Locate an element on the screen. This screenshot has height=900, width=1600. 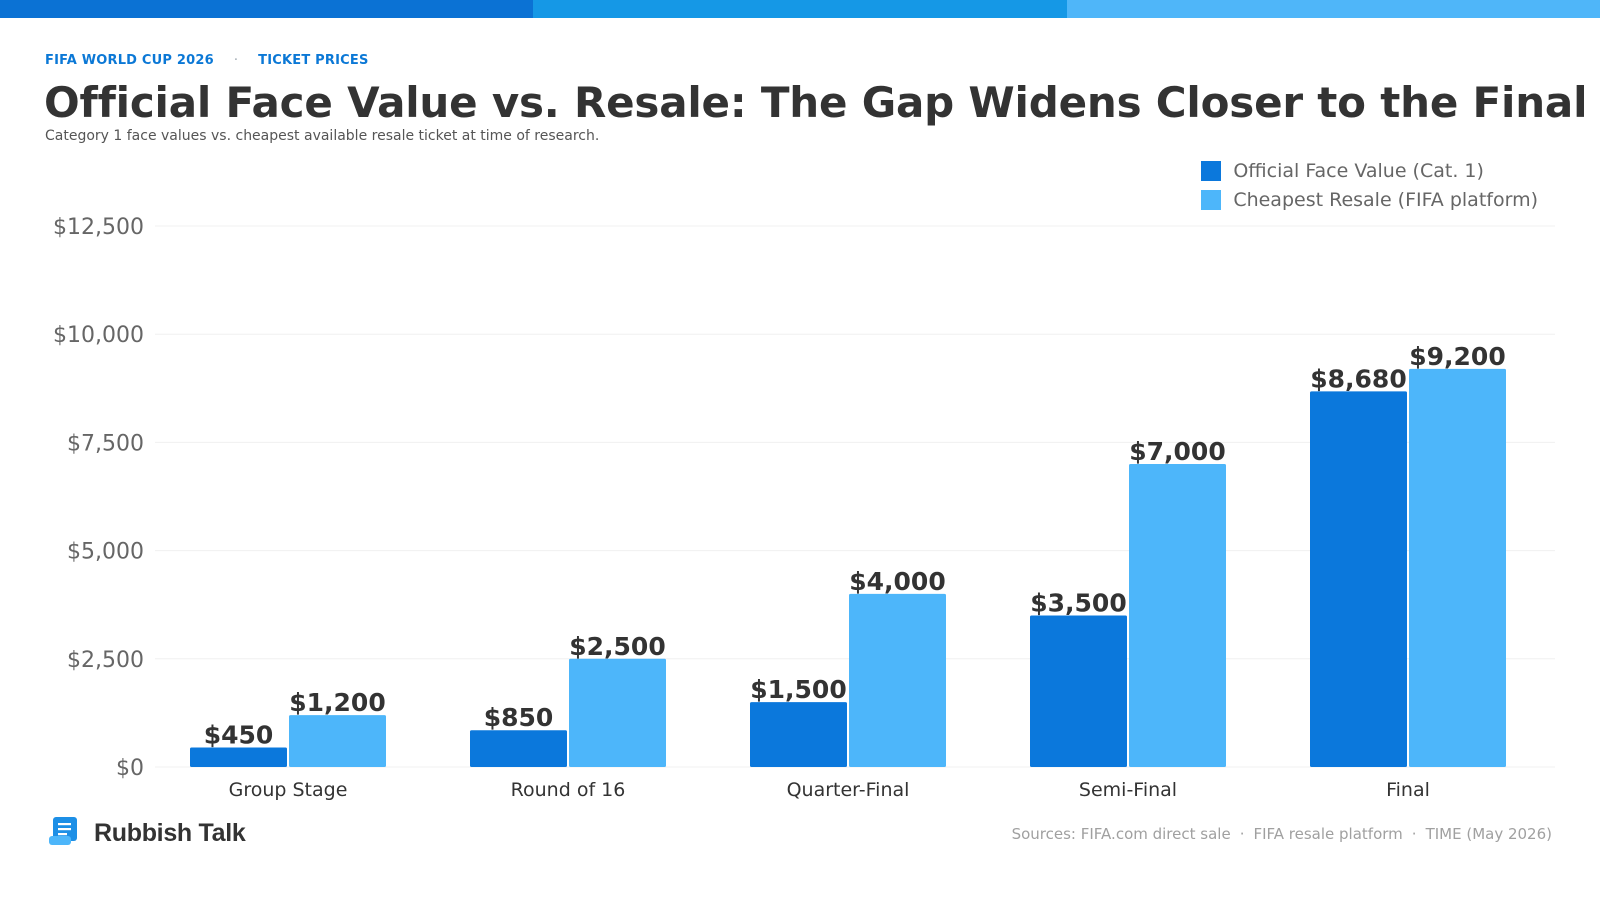
data-label: $850 is located at coordinates (519, 717).